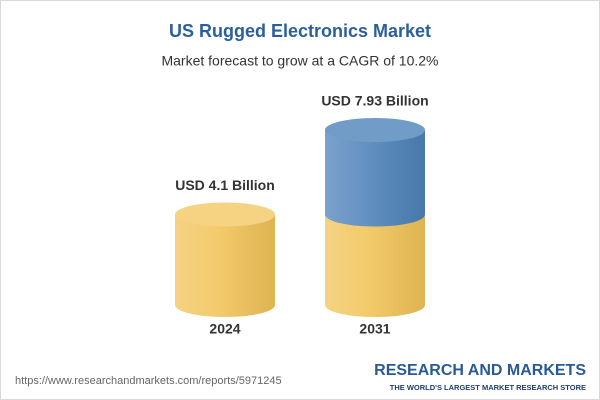 Image resolution: width=600 pixels, height=400 pixels. I want to click on value-label: USD 4.1 Billion, so click(225, 185).